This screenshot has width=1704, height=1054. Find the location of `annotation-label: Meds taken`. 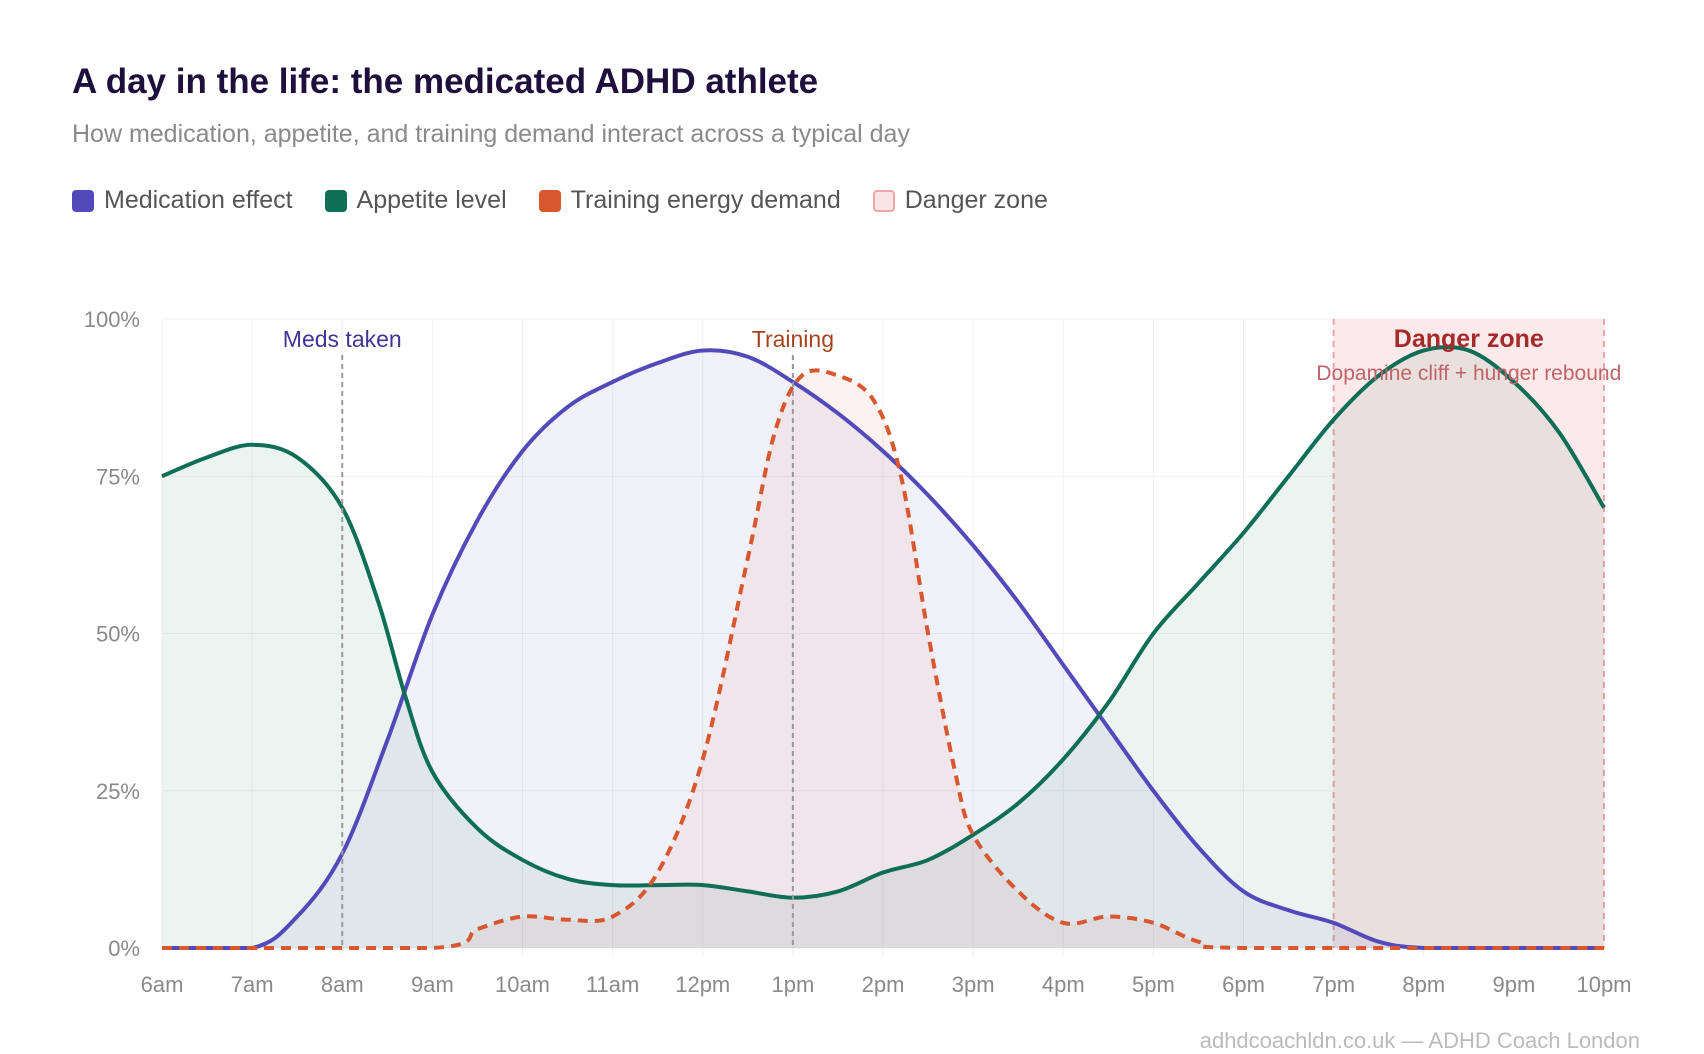

annotation-label: Meds taken is located at coordinates (342, 339).